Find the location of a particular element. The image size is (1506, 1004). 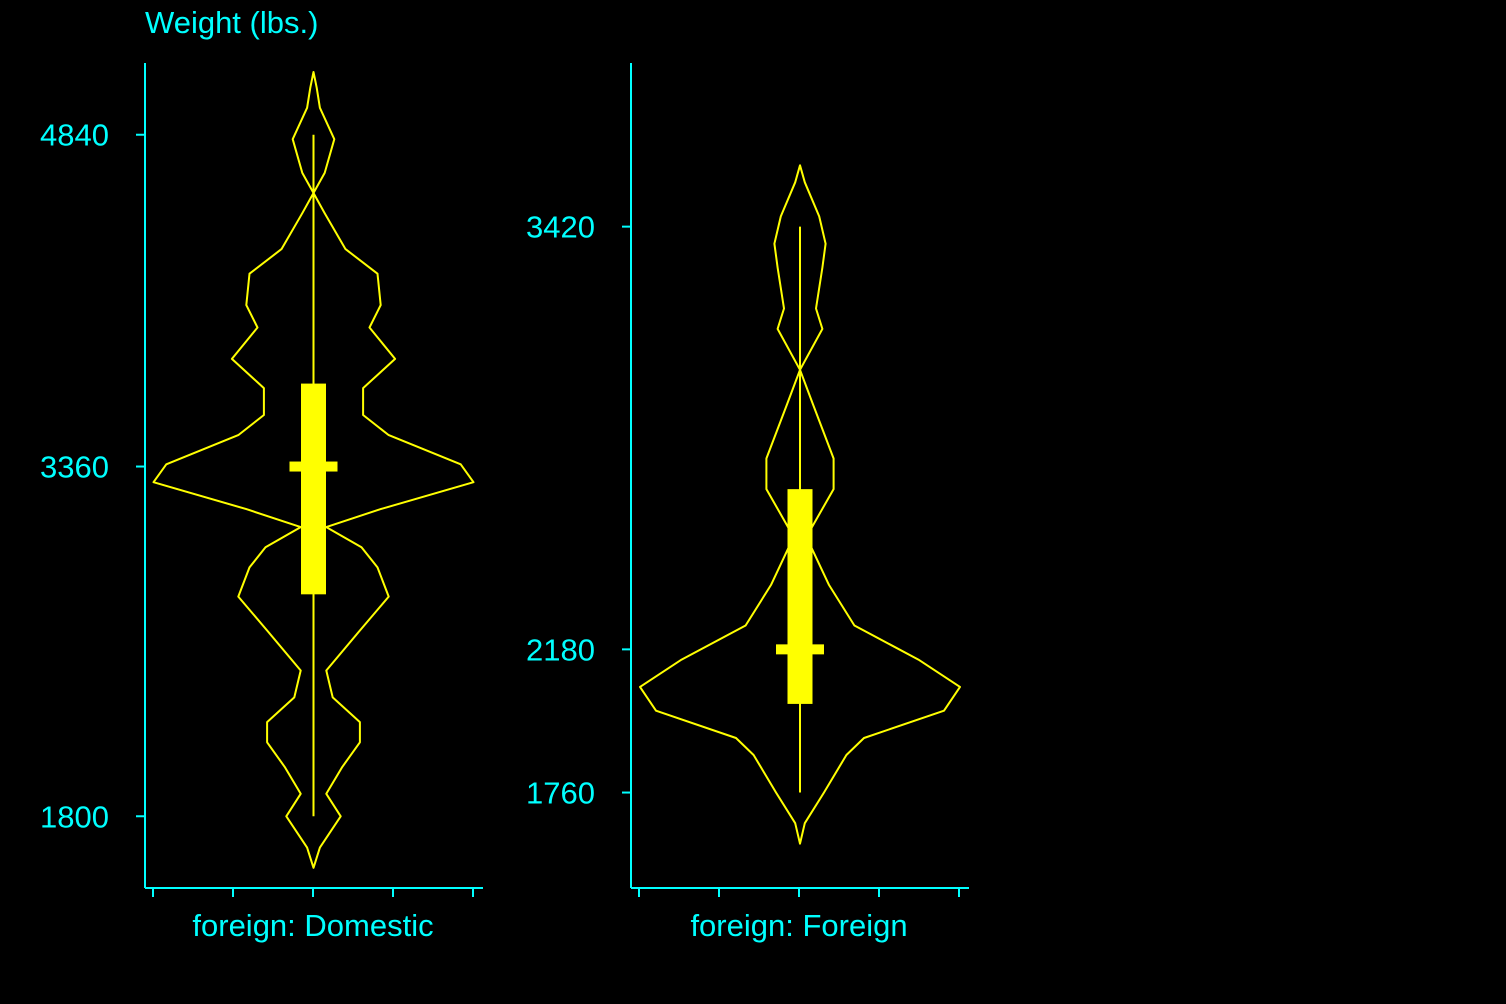

violin-foreign is located at coordinates (800, 504).